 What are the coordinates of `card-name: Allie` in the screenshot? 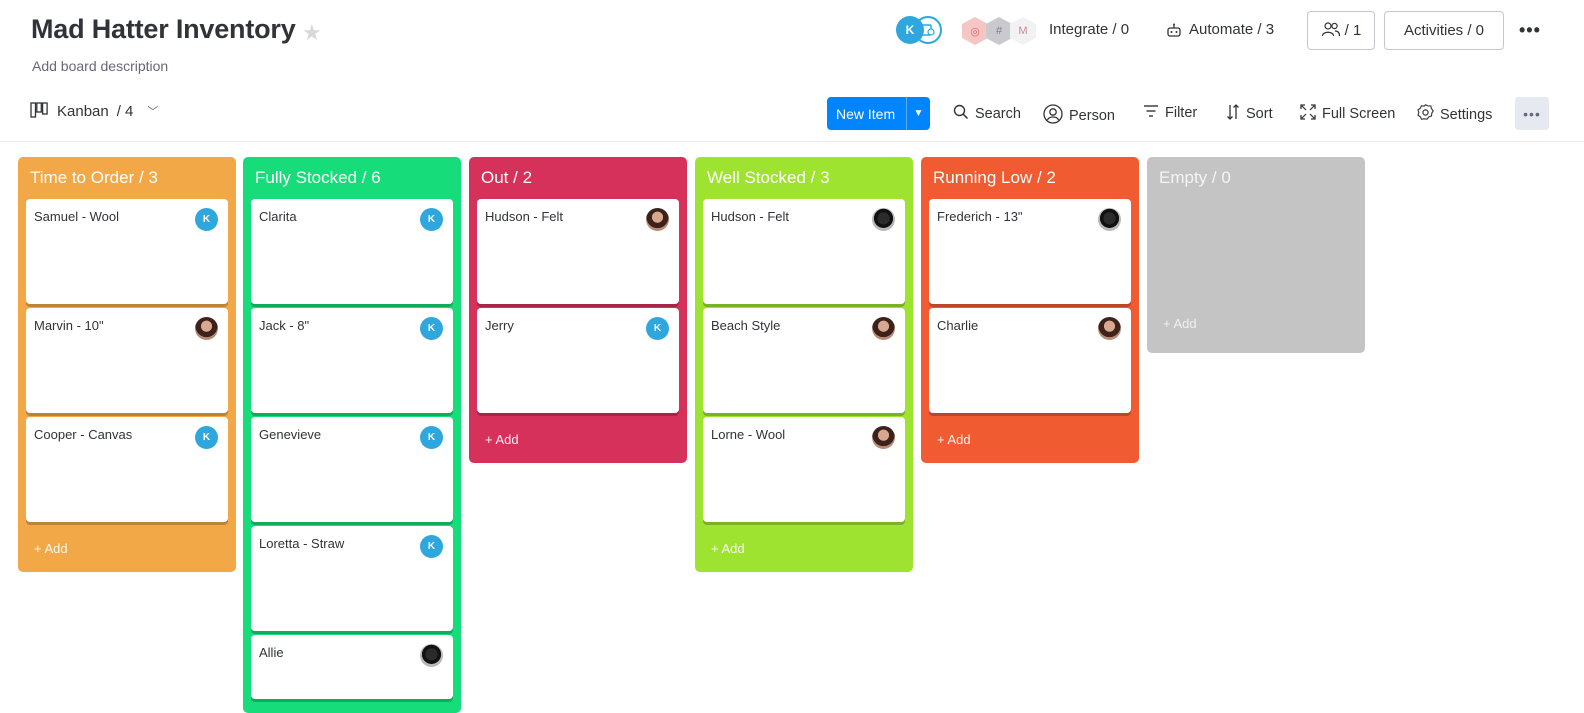 It's located at (271, 652).